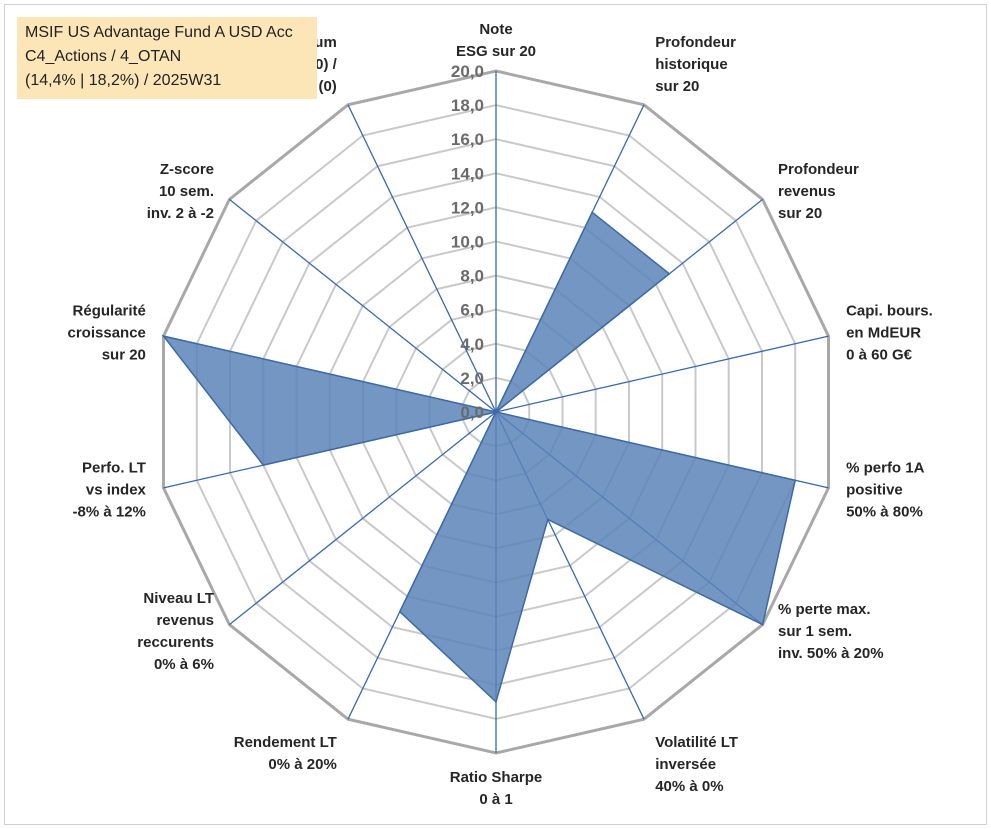  I want to click on fund-category: C4_Actions / 4_OTAN, so click(103, 56).